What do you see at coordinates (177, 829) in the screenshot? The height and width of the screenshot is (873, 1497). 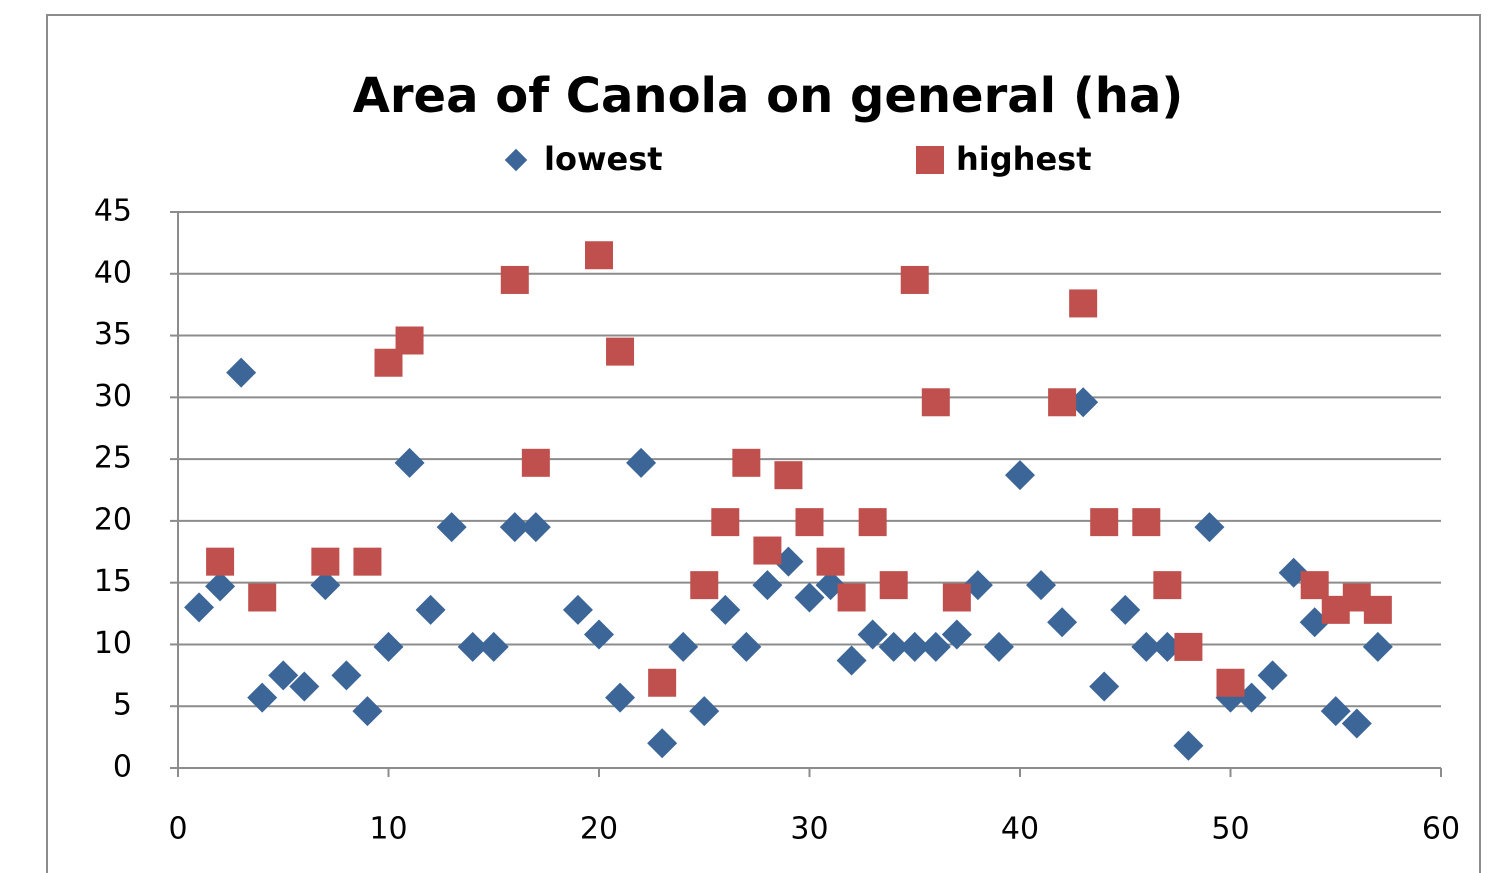 I see `x-tick-label: 0` at bounding box center [177, 829].